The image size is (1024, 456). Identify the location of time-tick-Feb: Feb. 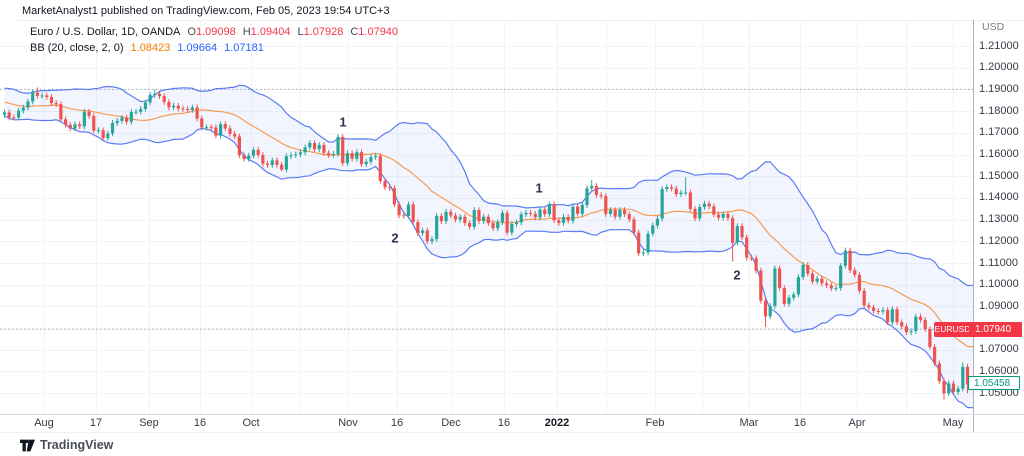
(655, 423).